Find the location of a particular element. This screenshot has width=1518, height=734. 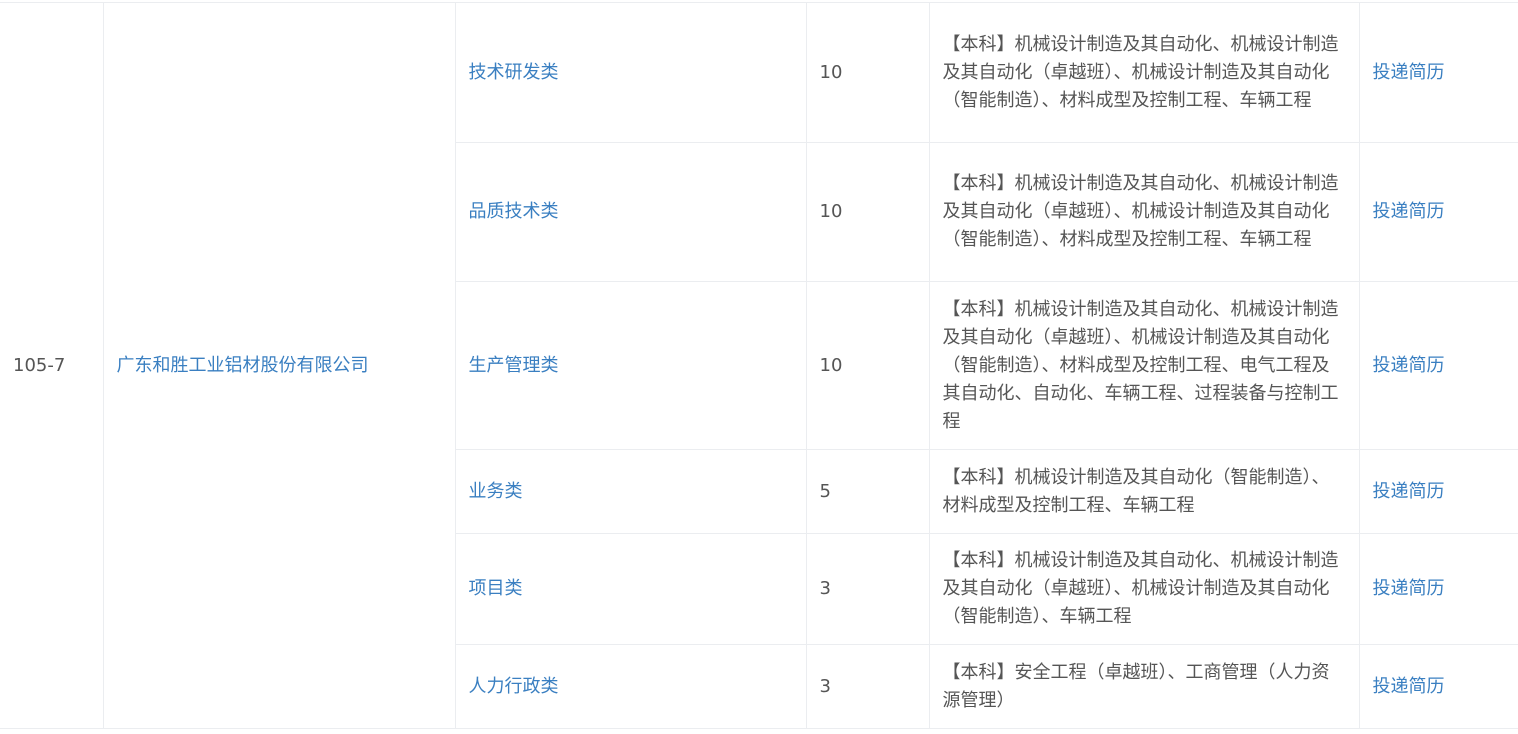

position-link: 品质技术类 is located at coordinates (631, 212).